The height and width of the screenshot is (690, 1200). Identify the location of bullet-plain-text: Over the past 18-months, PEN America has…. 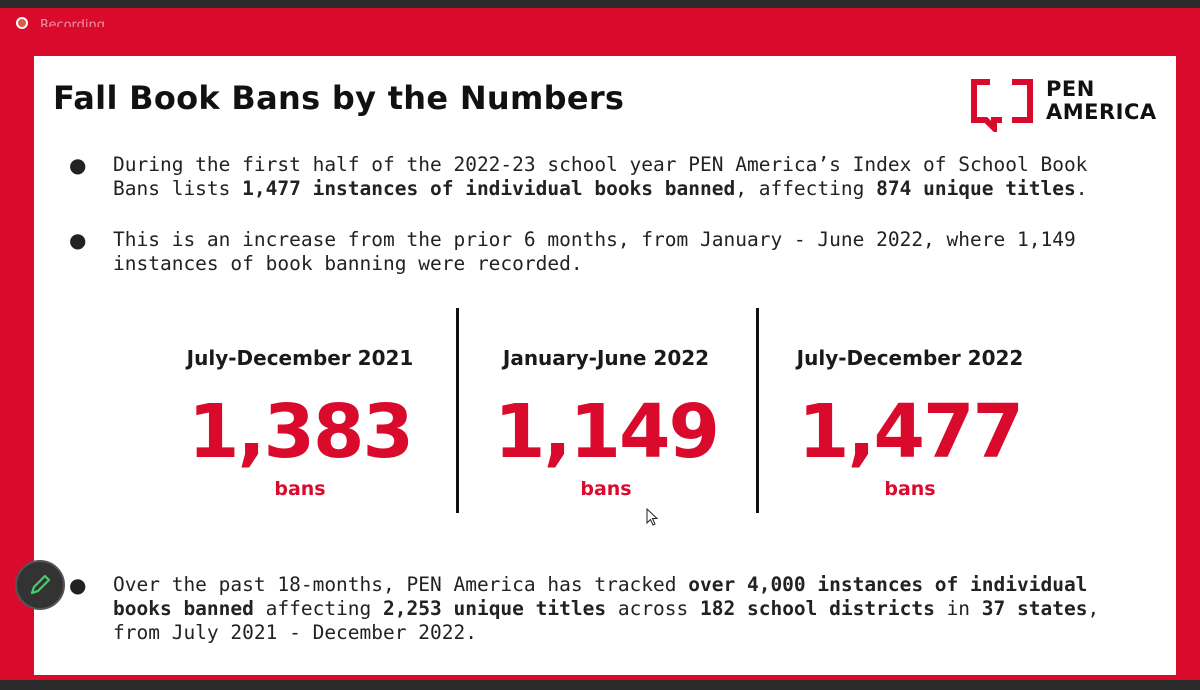
(401, 584).